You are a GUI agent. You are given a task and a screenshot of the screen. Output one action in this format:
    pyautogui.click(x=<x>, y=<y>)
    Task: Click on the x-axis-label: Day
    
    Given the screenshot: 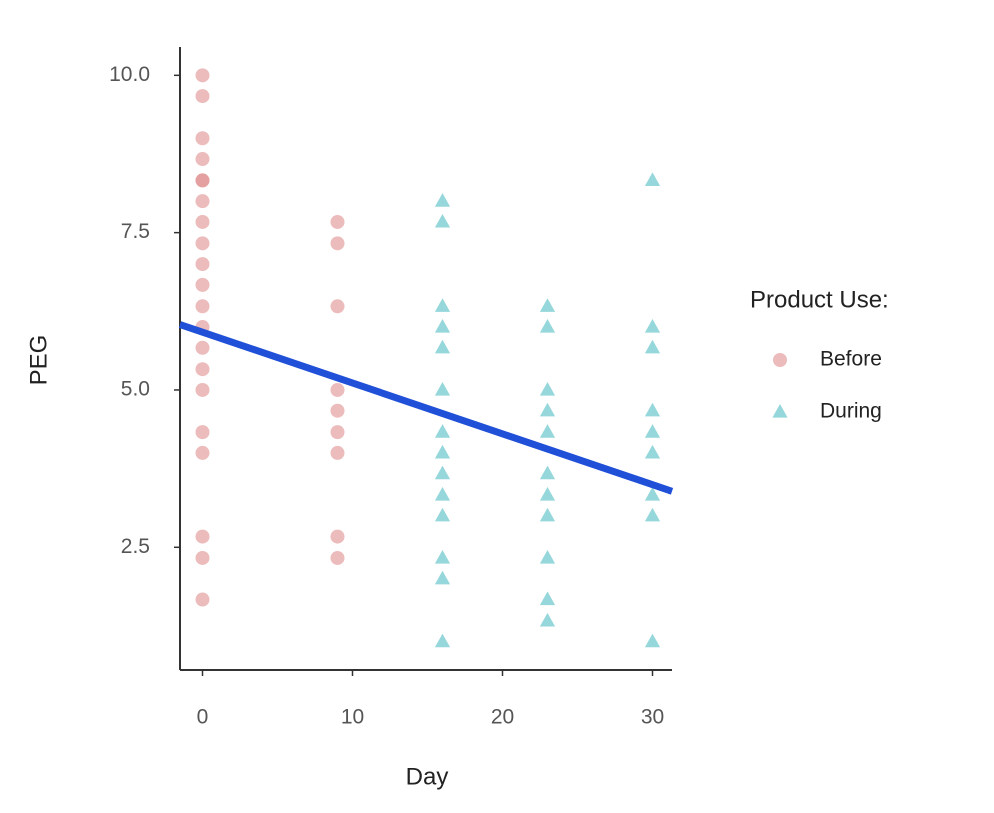 What is the action you would take?
    pyautogui.click(x=427, y=776)
    